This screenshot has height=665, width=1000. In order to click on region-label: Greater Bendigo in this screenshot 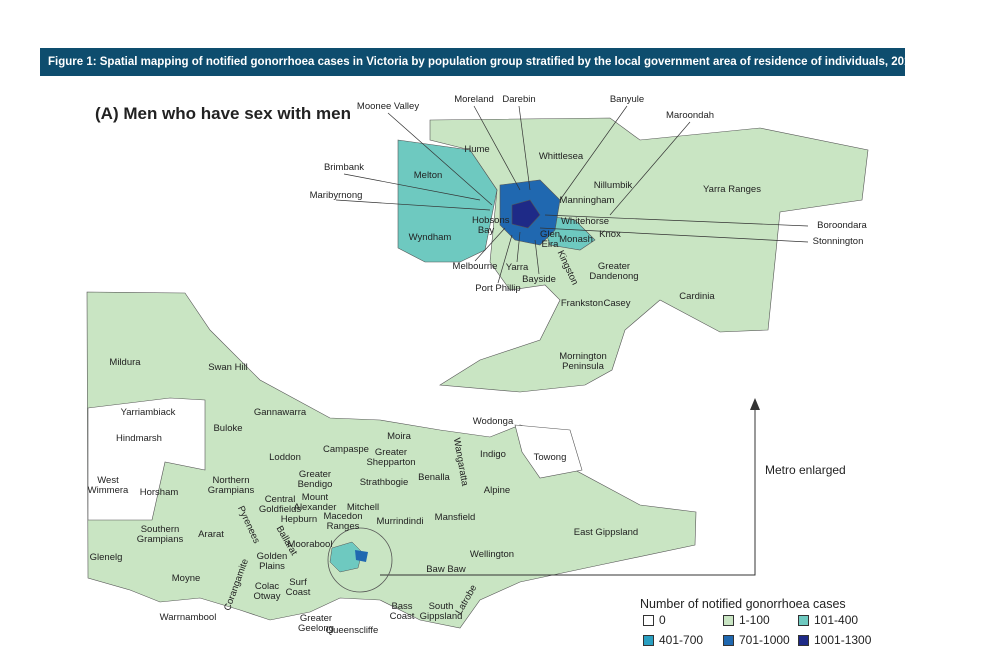, I will do `click(315, 479)`.